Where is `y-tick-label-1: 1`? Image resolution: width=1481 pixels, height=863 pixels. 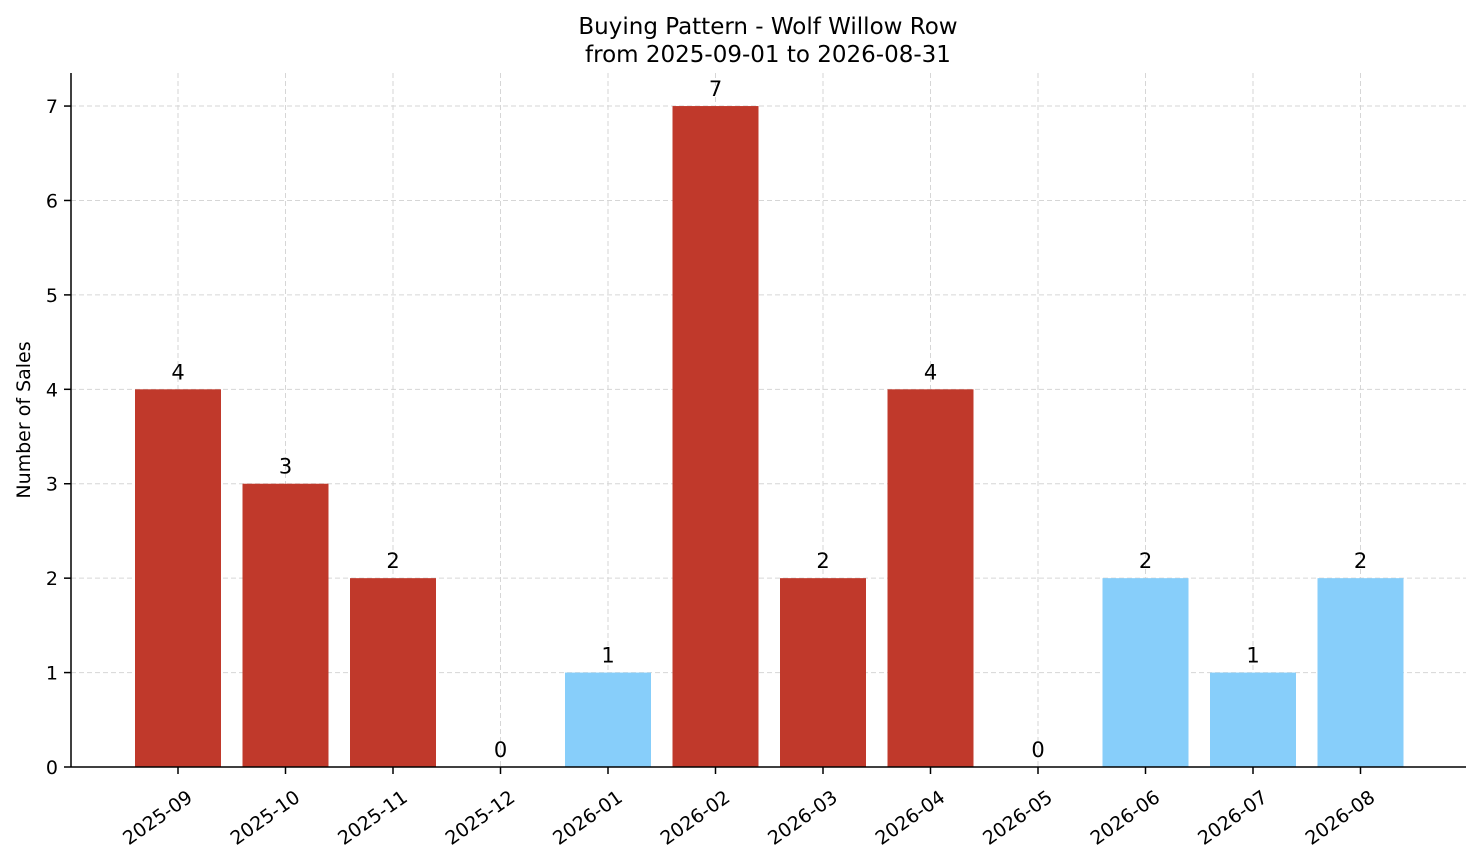 y-tick-label-1: 1 is located at coordinates (52, 674).